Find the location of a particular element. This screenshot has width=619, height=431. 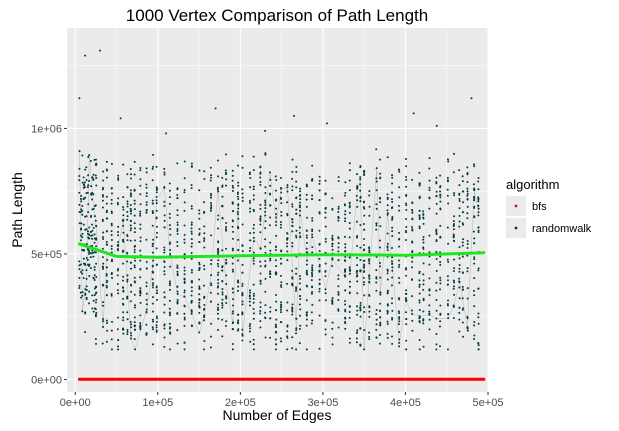

x-tick-label: 2e+05 is located at coordinates (240, 403).